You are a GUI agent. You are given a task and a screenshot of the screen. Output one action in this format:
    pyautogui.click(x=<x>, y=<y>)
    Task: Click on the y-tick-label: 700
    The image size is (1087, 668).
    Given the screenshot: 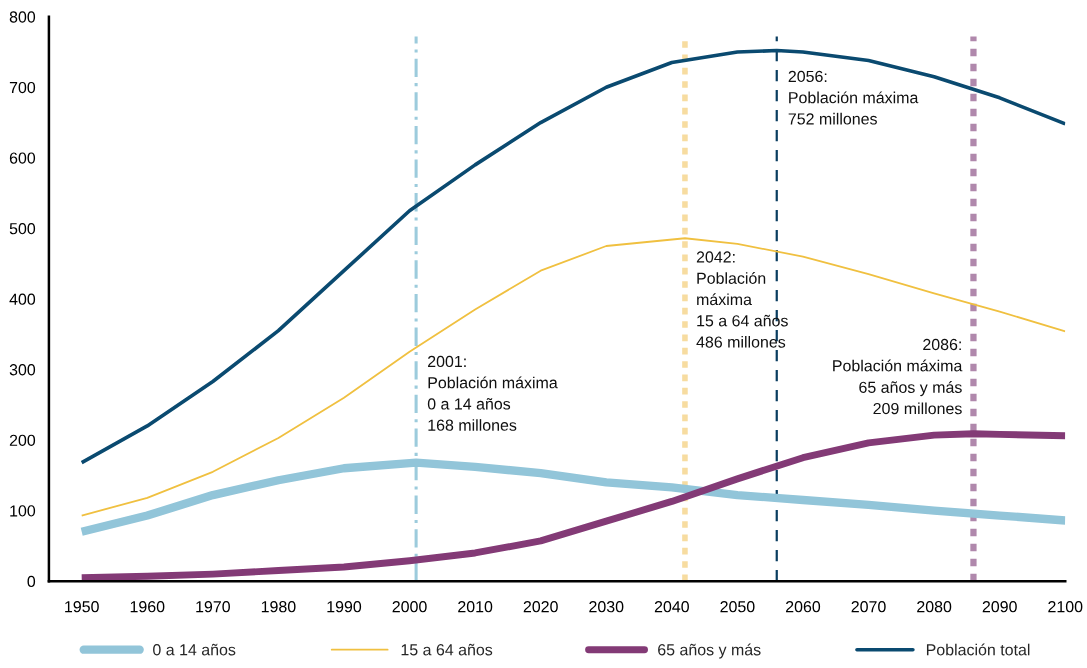 What is the action you would take?
    pyautogui.click(x=22, y=87)
    